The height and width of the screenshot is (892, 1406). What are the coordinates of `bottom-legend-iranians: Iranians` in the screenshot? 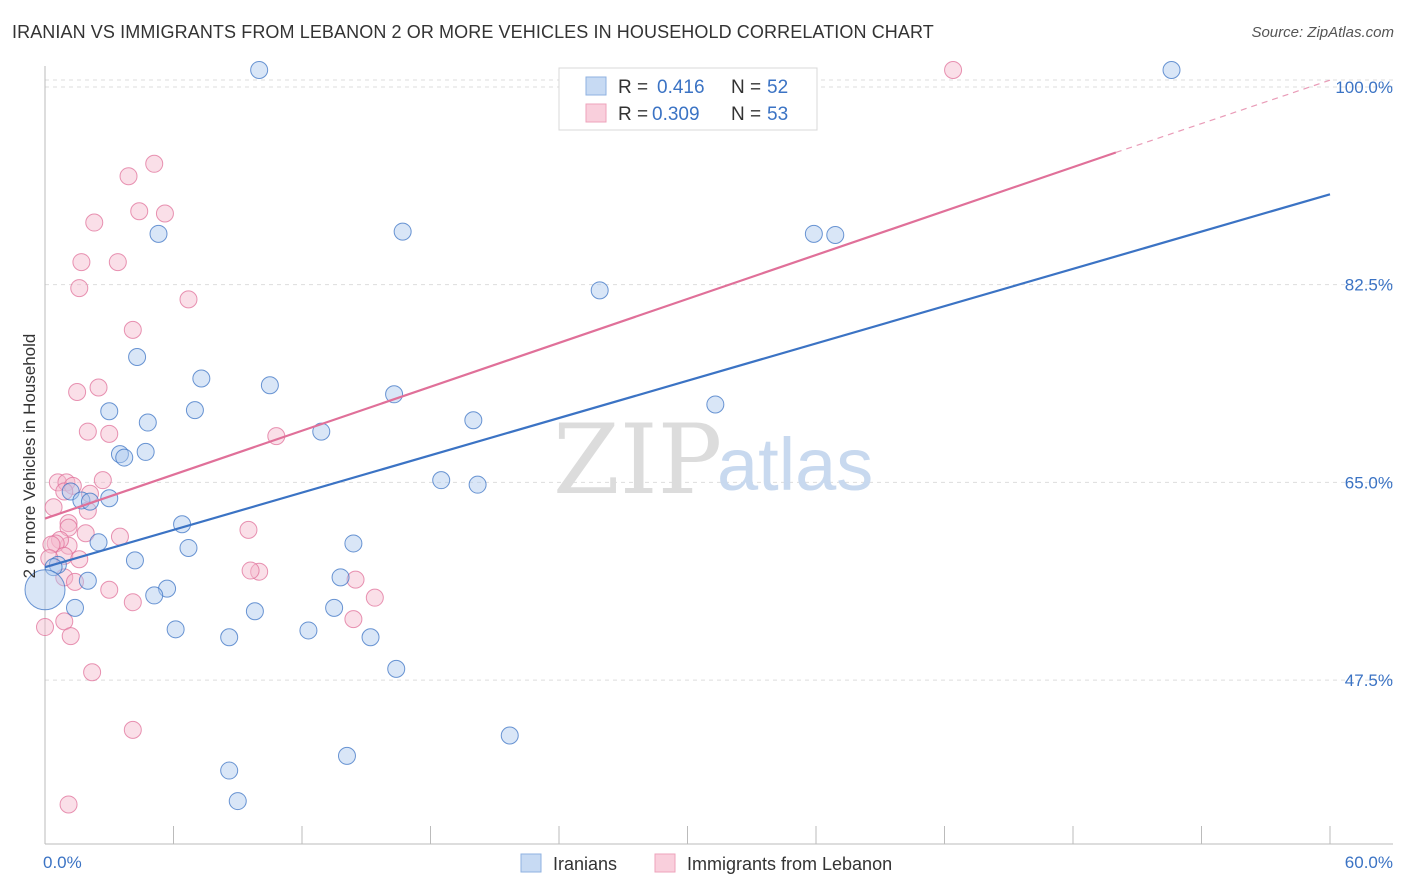 It's located at (585, 864).